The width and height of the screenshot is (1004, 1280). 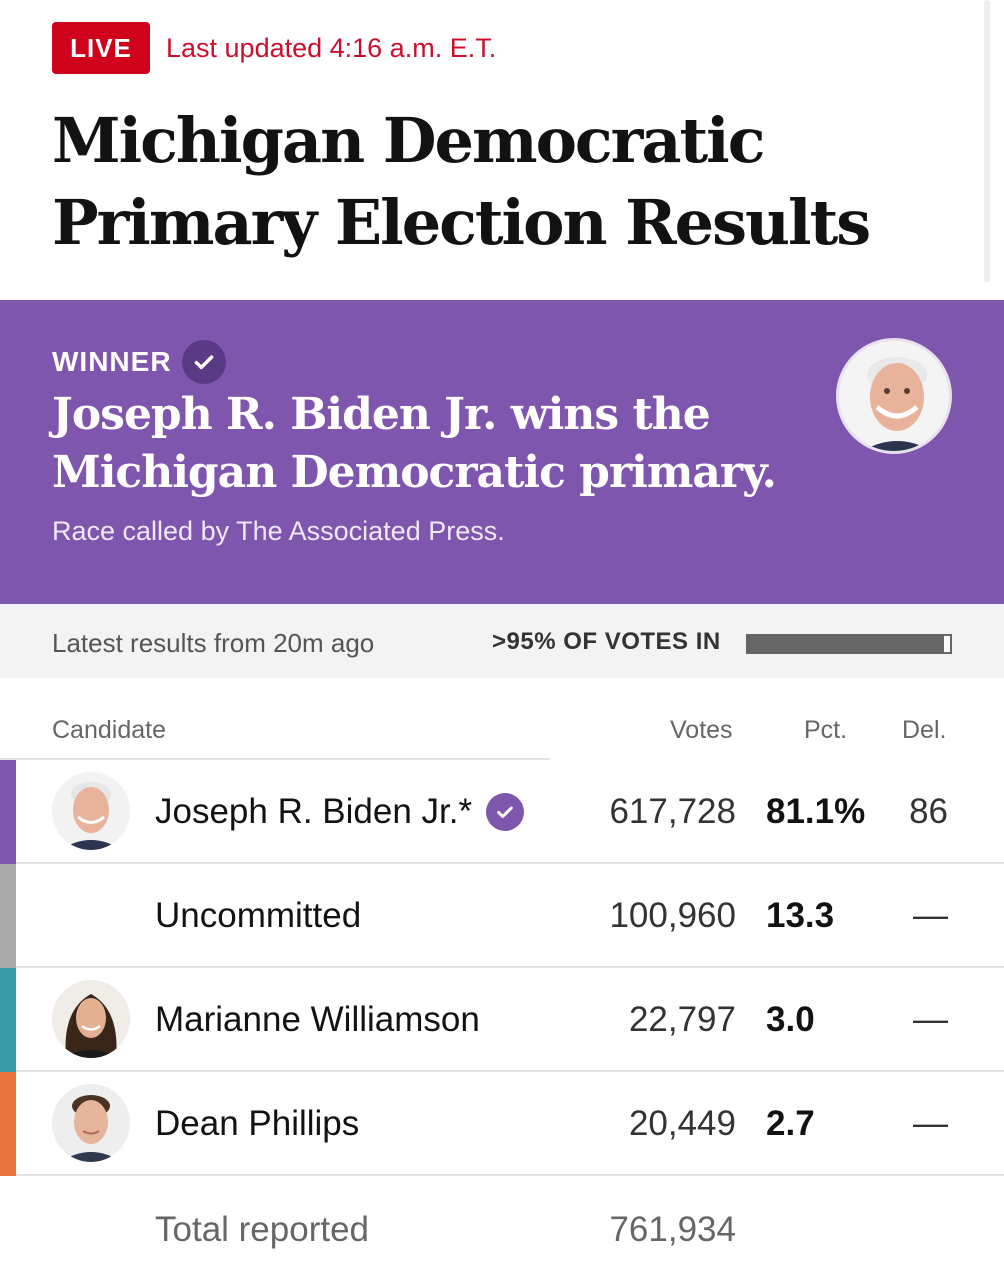 I want to click on candidate-votes: 20,449, so click(x=682, y=1123).